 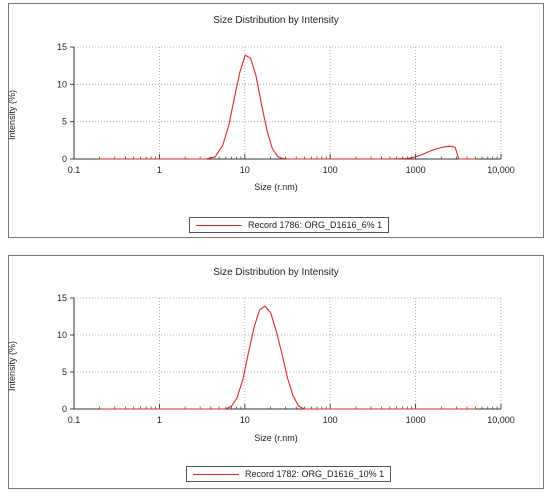 What do you see at coordinates (315, 225) in the screenshot?
I see `legend-label: Record 1786: ORG_D1616_6% 1` at bounding box center [315, 225].